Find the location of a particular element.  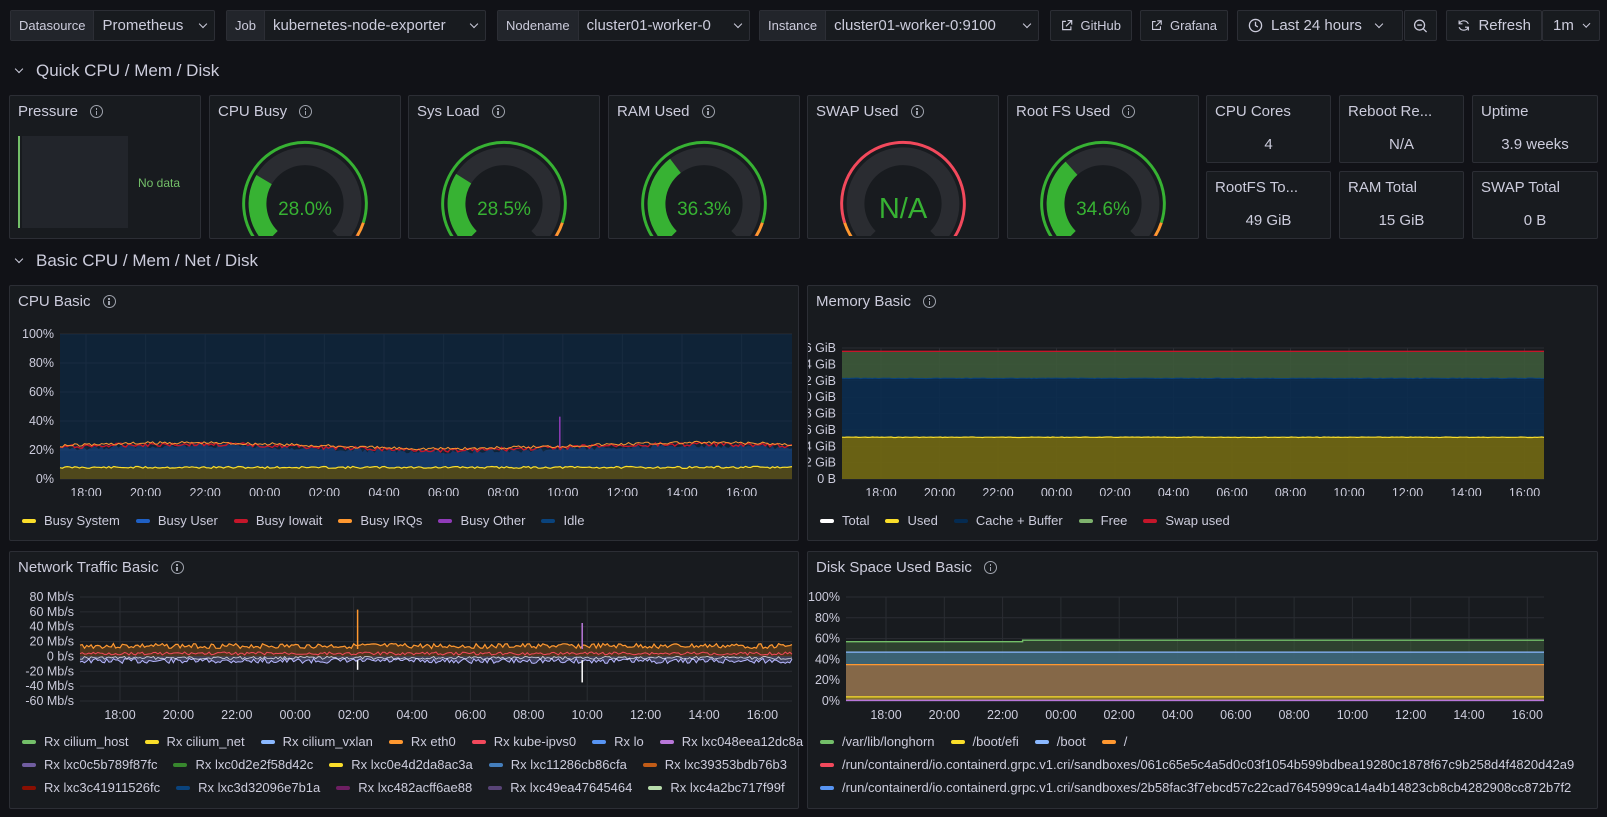

rx-lo-line is located at coordinates (436, 658).